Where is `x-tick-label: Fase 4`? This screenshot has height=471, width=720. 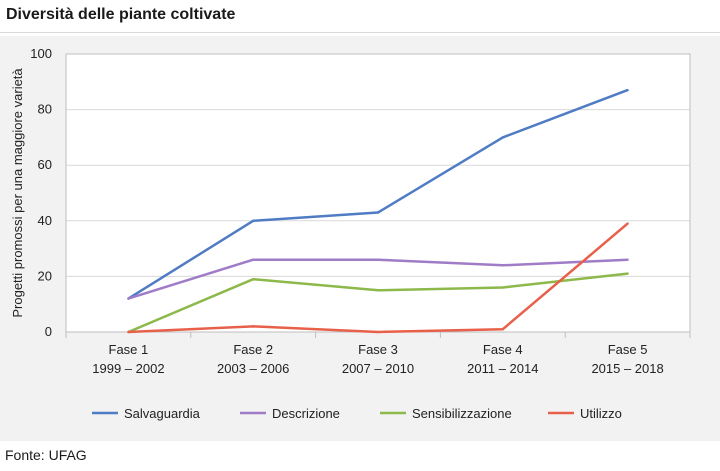
x-tick-label: Fase 4 is located at coordinates (503, 349).